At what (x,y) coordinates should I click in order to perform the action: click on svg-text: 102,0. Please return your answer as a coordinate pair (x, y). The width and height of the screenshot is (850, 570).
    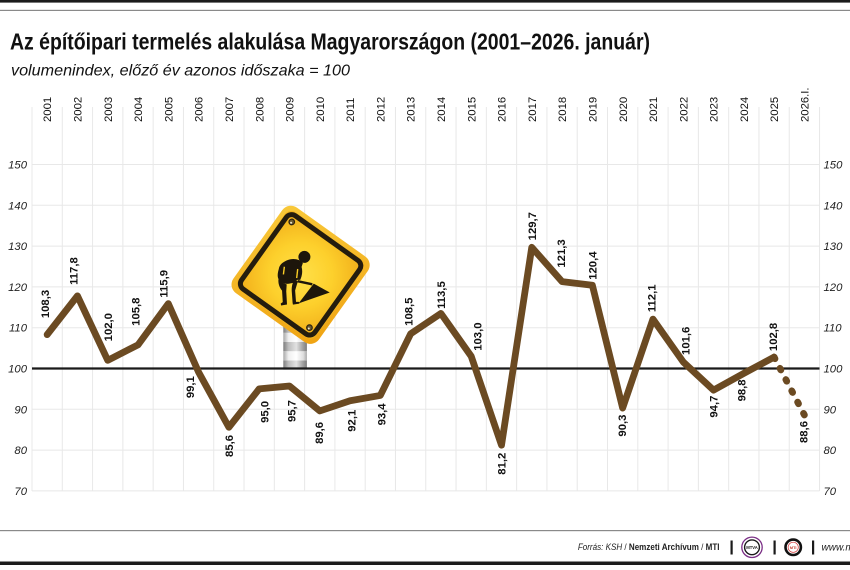
    Looking at the image, I should click on (109, 327).